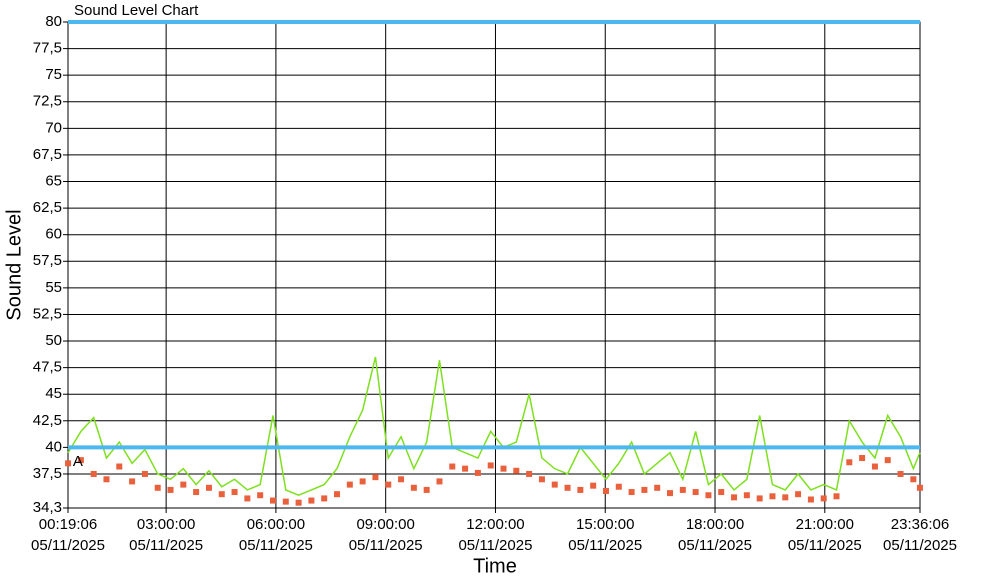 The width and height of the screenshot is (990, 588). I want to click on y-tick-label: 65, so click(53, 180).